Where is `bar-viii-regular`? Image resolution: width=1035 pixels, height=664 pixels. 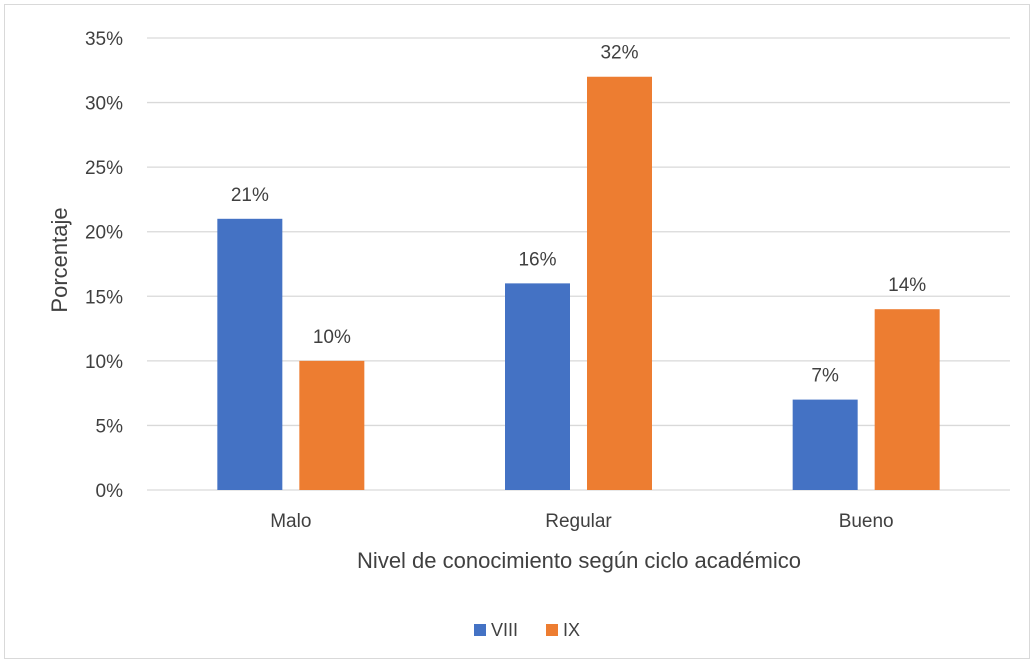
bar-viii-regular is located at coordinates (537, 386).